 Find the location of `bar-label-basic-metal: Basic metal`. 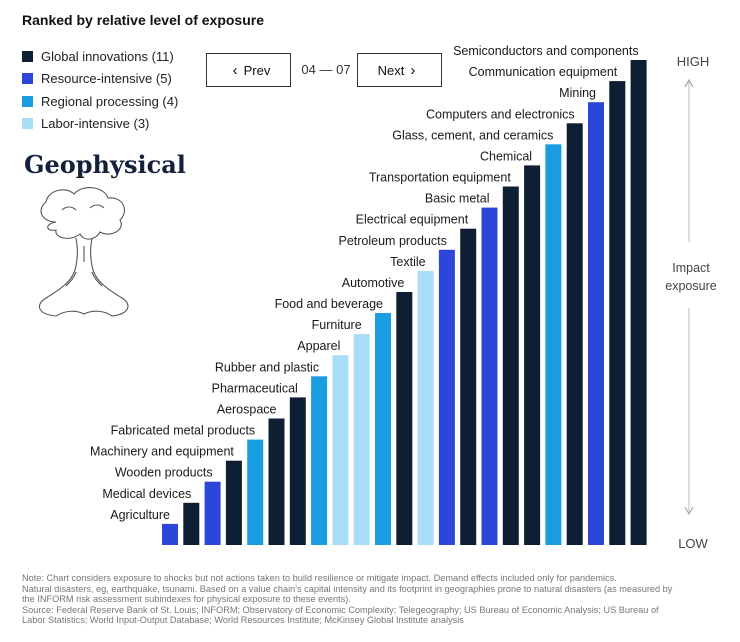

bar-label-basic-metal: Basic metal is located at coordinates (457, 199).